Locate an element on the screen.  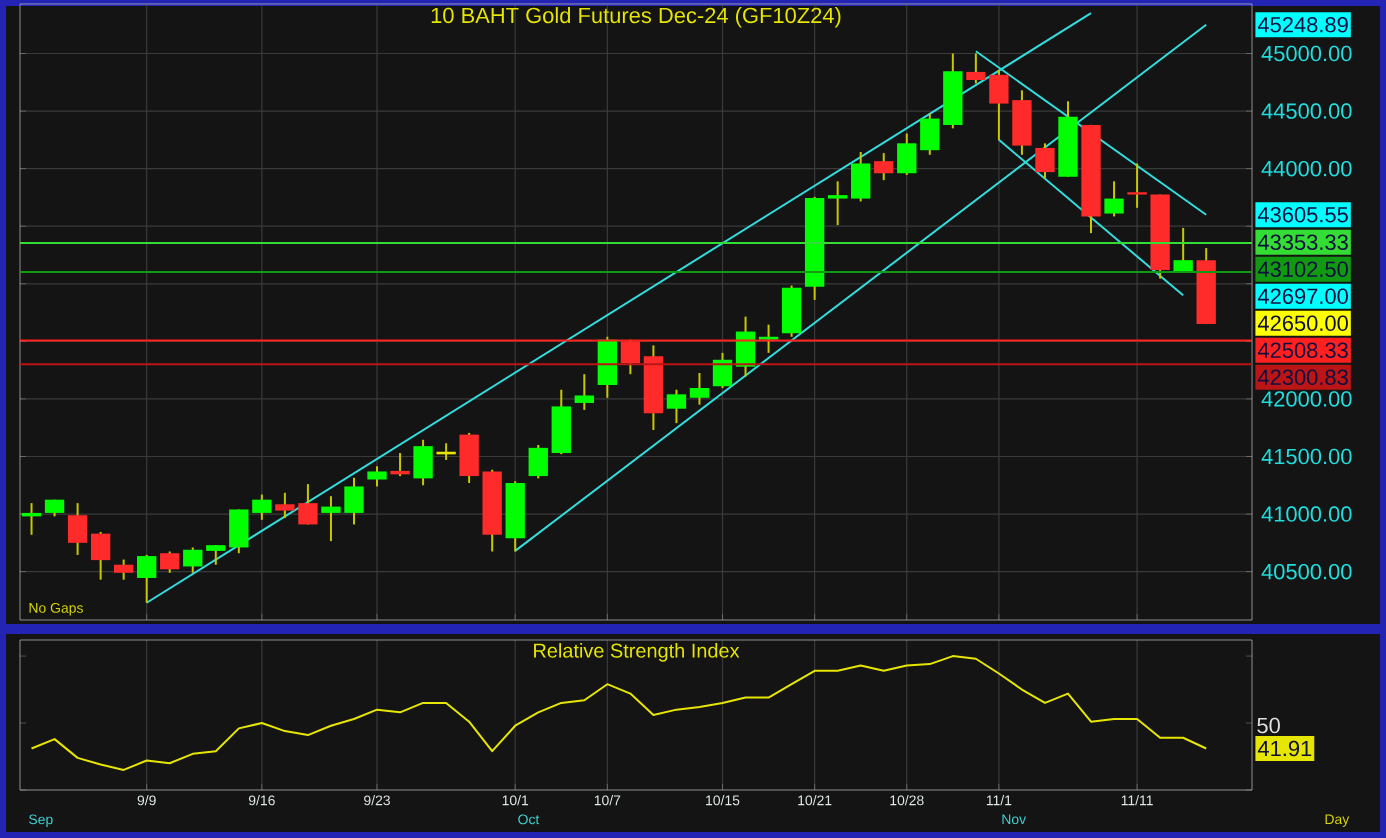
ref-line-label: 43353.33 is located at coordinates (1302, 242).